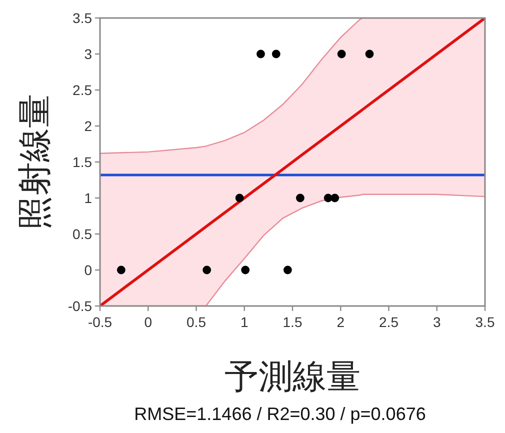 Image resolution: width=505 pixels, height=433 pixels. What do you see at coordinates (389, 322) in the screenshot?
I see `x-tick-label: 2.5` at bounding box center [389, 322].